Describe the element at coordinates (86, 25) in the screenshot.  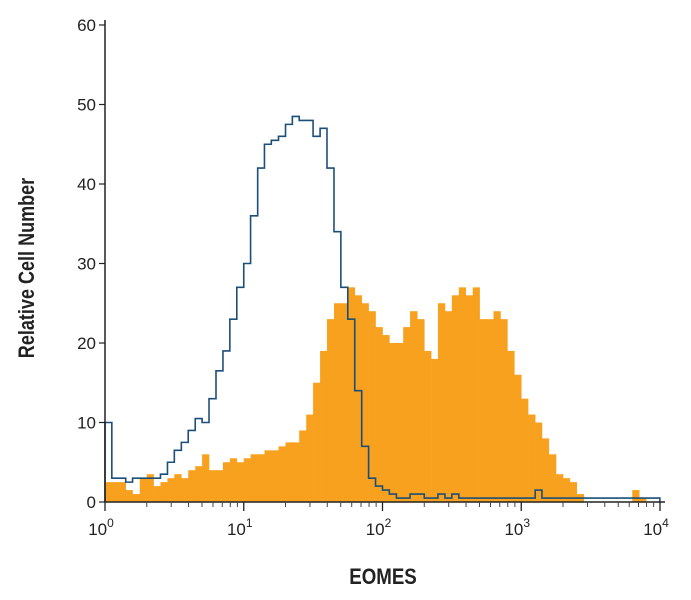
I see `y-tick-label: 60` at that location.